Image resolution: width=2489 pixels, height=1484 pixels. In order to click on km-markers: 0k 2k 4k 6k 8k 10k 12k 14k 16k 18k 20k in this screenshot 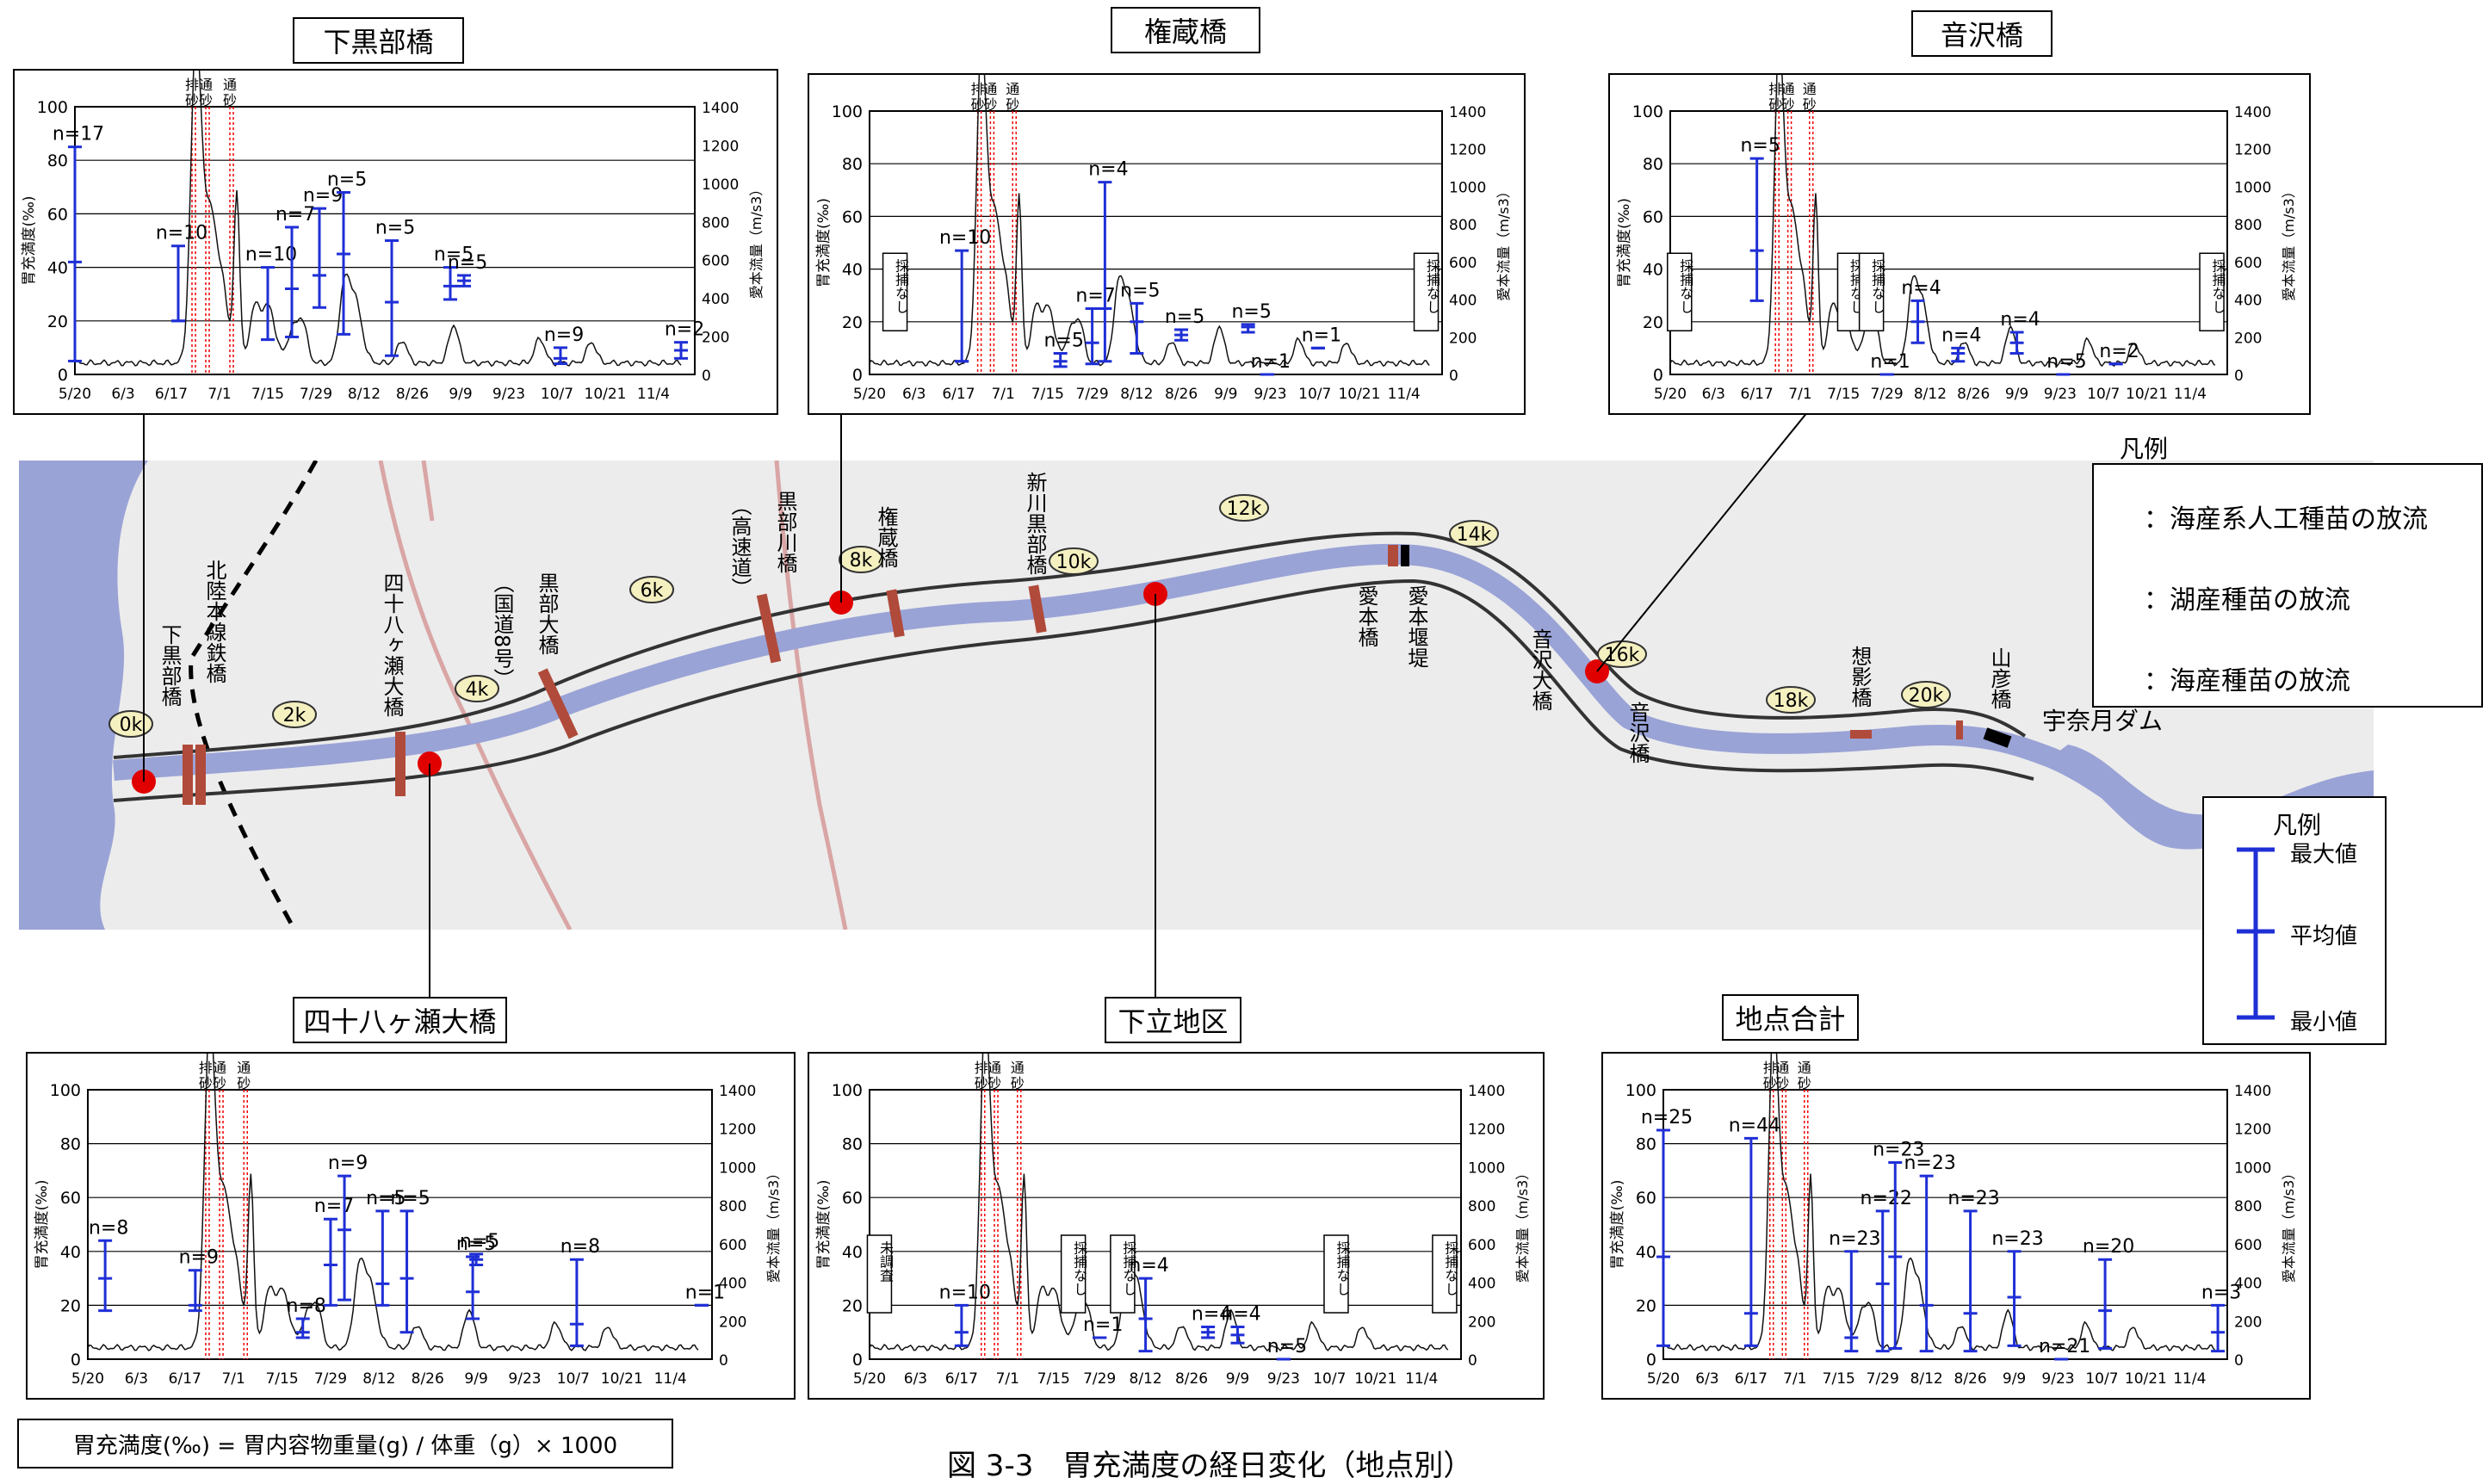, I will do `click(1029, 616)`.